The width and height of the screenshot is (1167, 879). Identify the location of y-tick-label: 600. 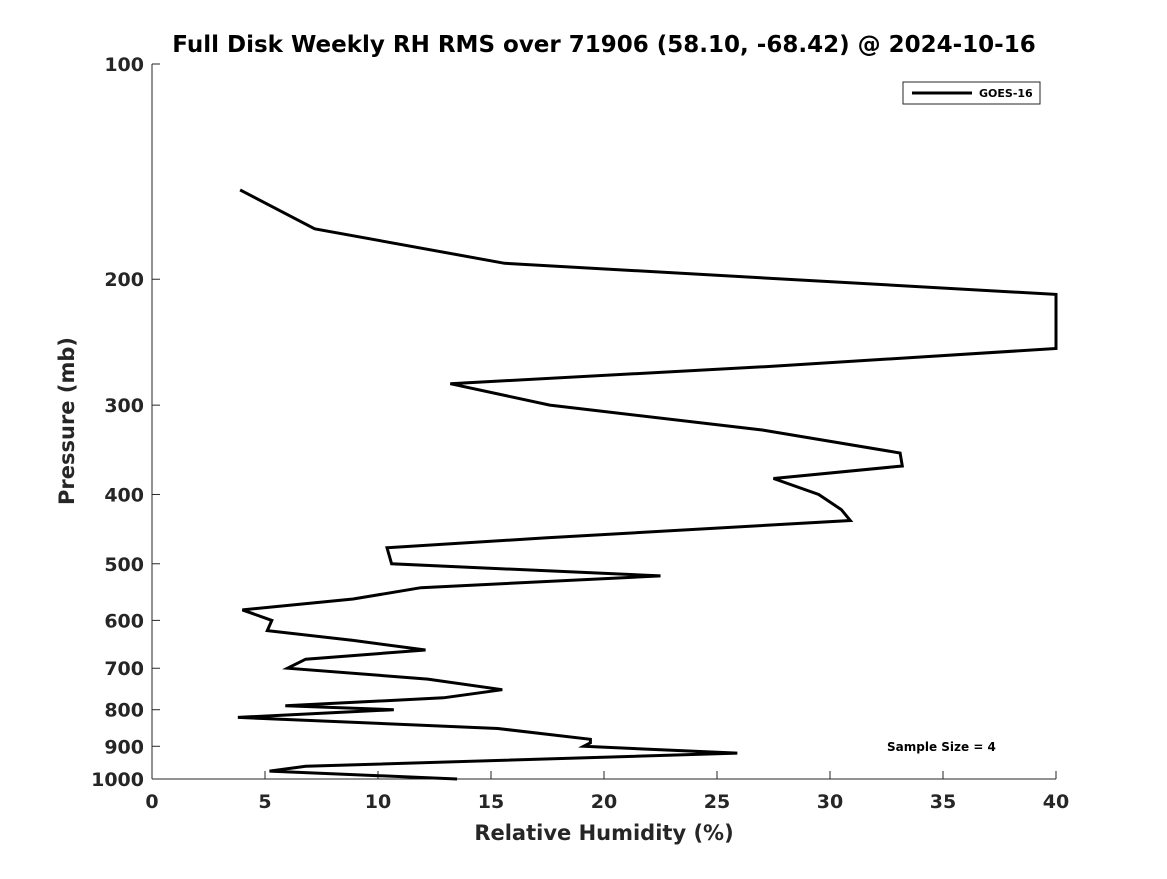
(124, 621).